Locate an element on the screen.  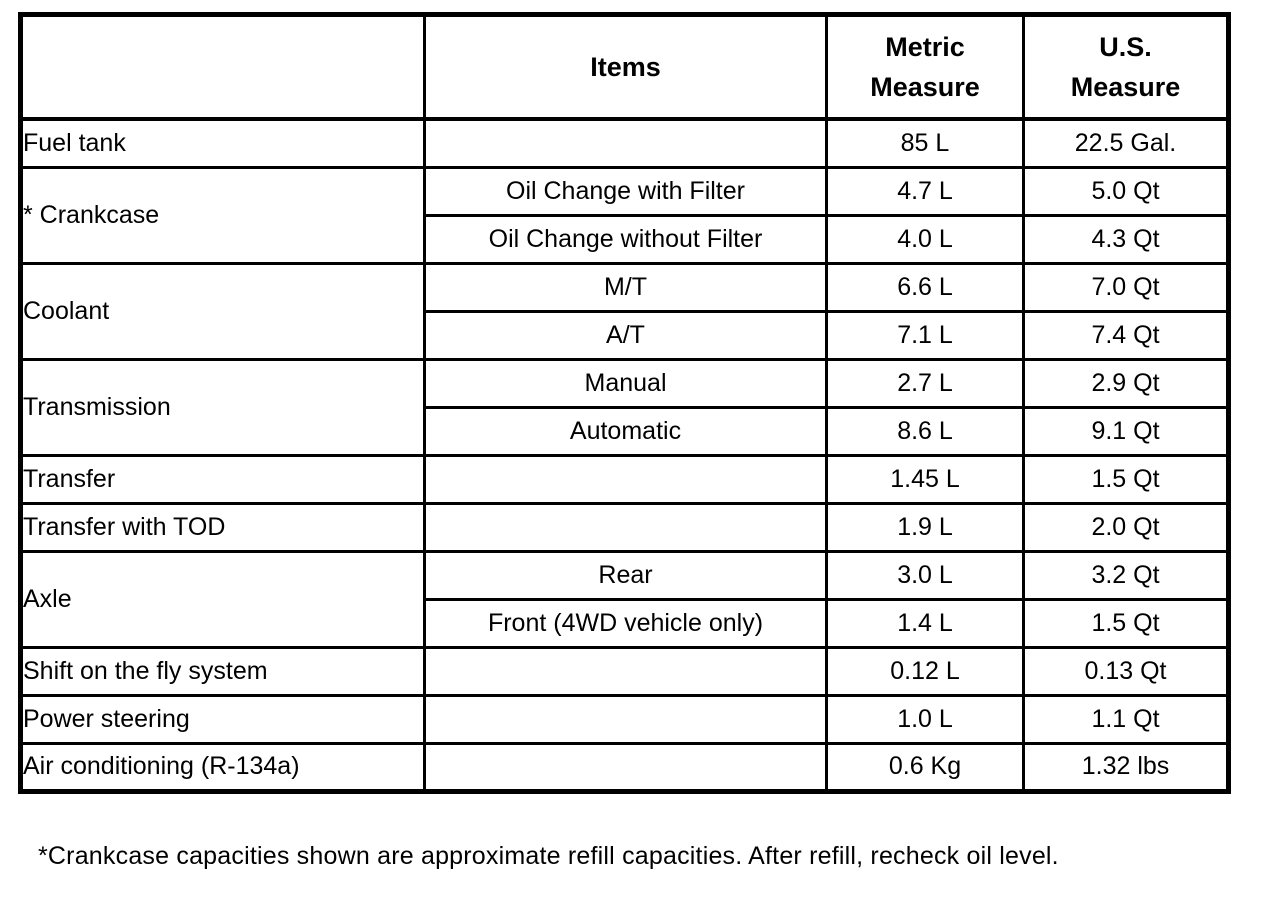
us-cell: 9.1 Qt is located at coordinates (1126, 431).